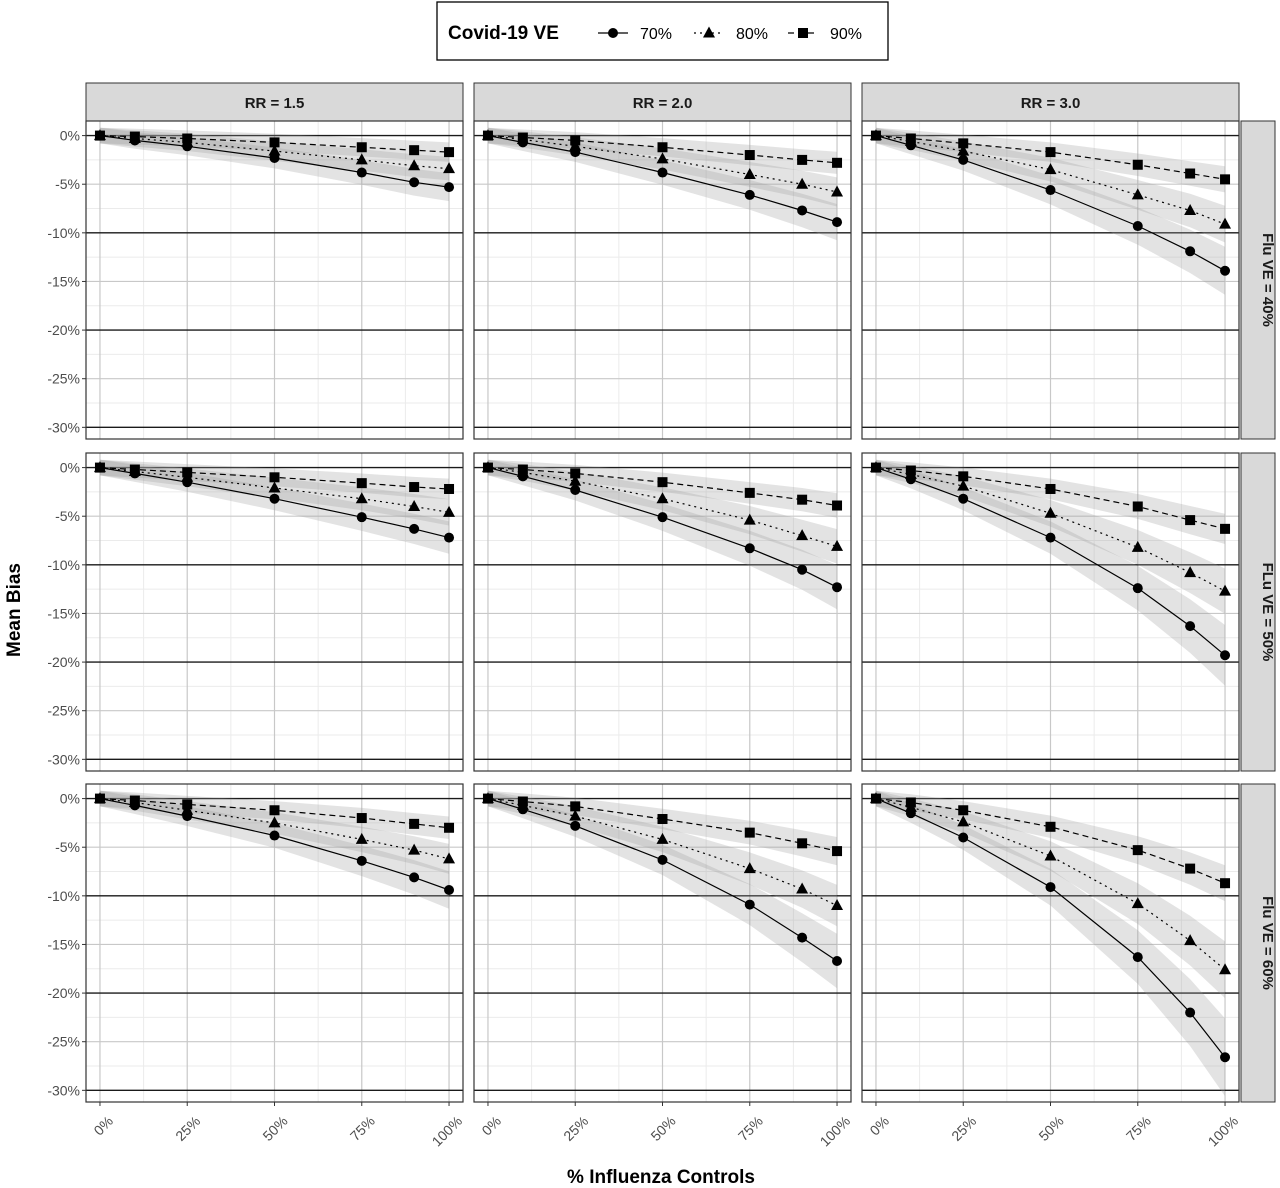 This screenshot has height=1188, width=1280. Describe the element at coordinates (846, 34) in the screenshot. I see `legend-label: 90%` at that location.